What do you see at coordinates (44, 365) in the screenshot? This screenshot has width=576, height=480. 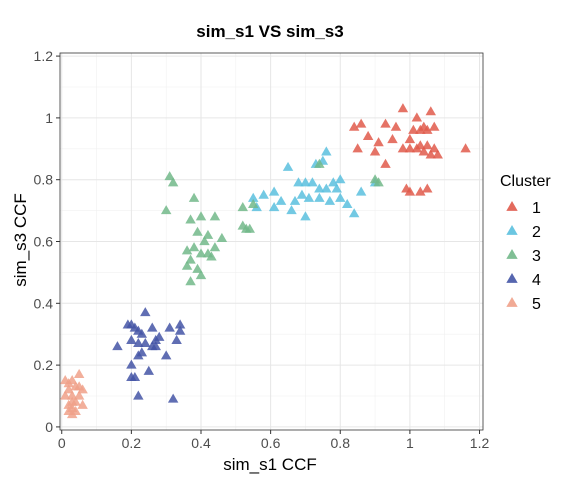 I see `y-tick-label: 0.2` at bounding box center [44, 365].